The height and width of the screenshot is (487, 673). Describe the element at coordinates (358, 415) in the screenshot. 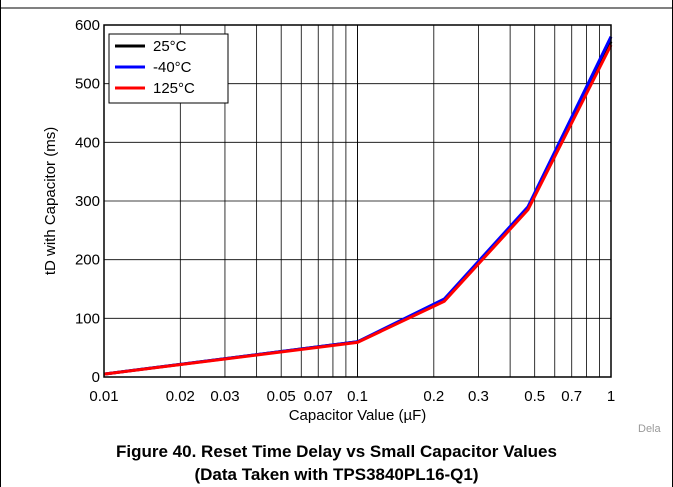

I see `x-axis-label: Capacitor Value (µF)` at that location.